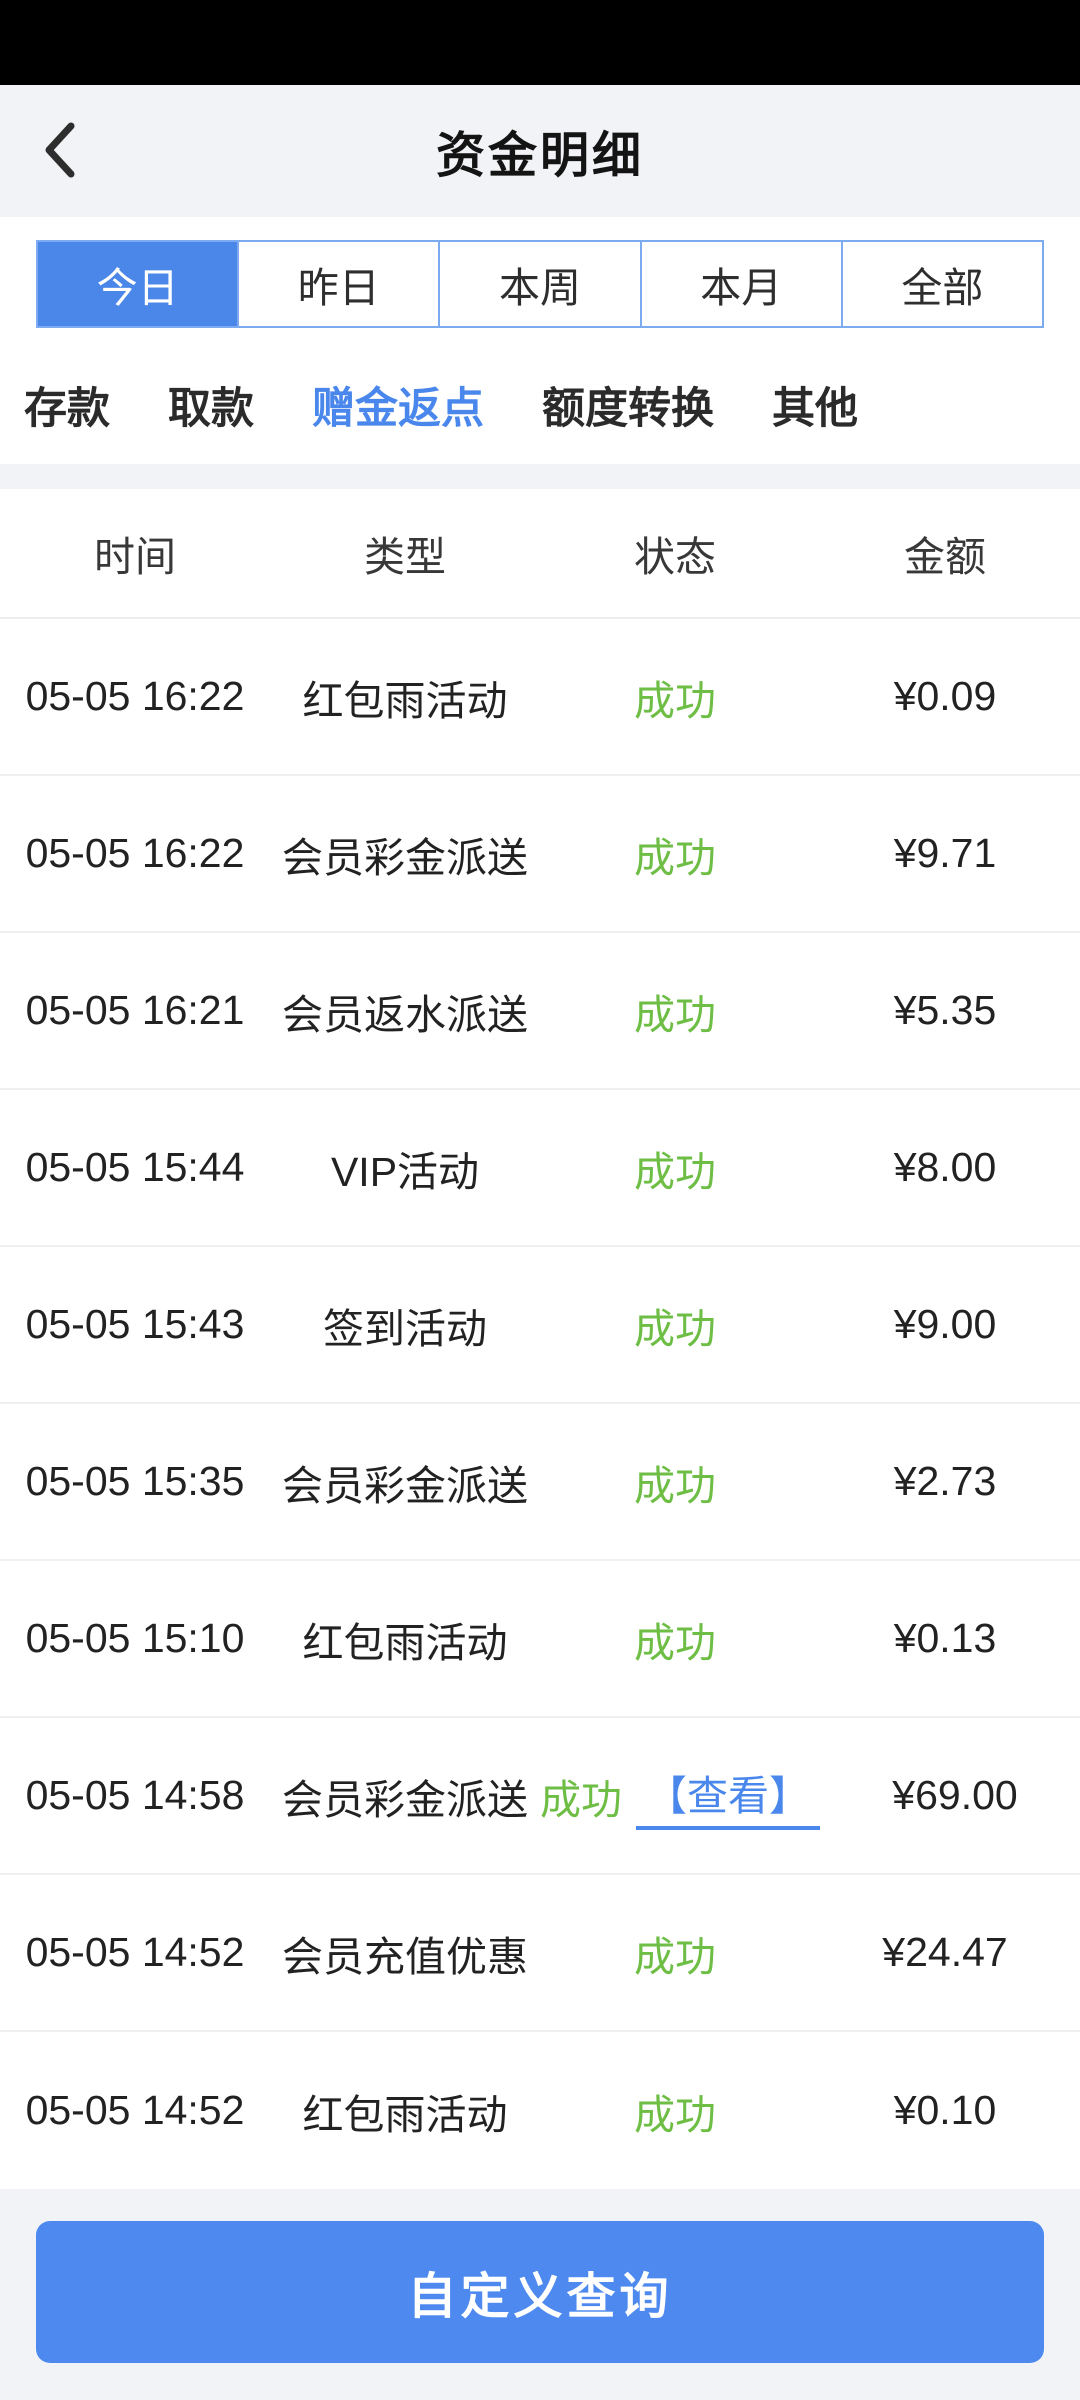 This screenshot has height=2400, width=1080. Describe the element at coordinates (135, 557) in the screenshot. I see `col-header-time: 时间` at that location.